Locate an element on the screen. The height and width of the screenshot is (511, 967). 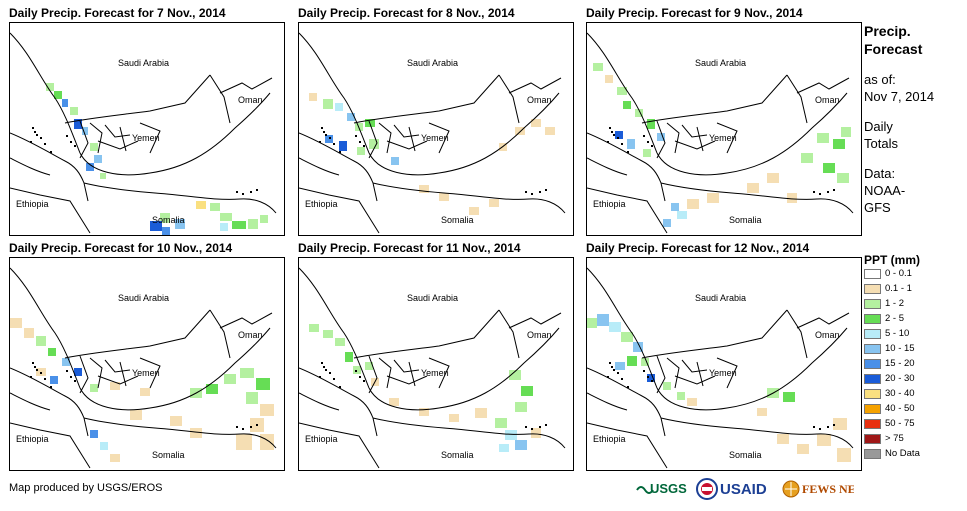
legend-label: > 75 is located at coordinates (894, 438).